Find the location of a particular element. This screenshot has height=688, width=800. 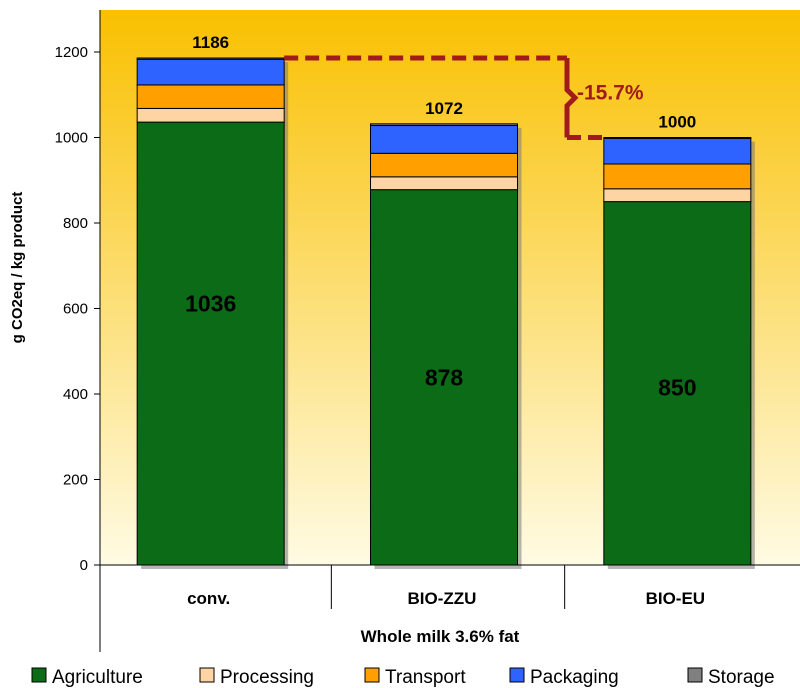

legend-label: Packaging is located at coordinates (574, 677).